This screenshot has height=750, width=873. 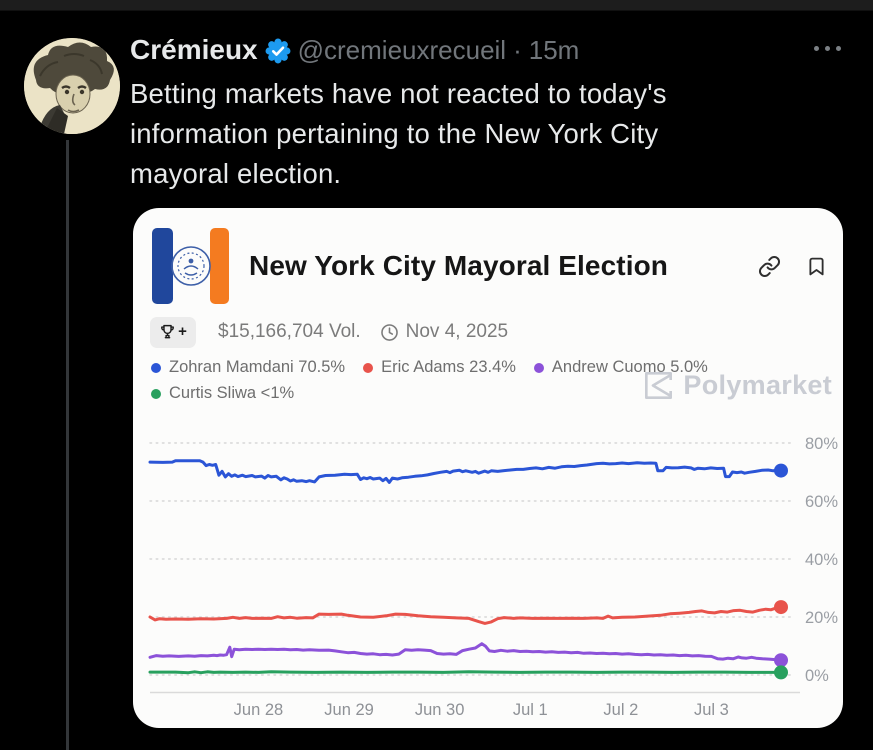 What do you see at coordinates (757, 385) in the screenshot?
I see `polymarket-watermark-text: Polymarket` at bounding box center [757, 385].